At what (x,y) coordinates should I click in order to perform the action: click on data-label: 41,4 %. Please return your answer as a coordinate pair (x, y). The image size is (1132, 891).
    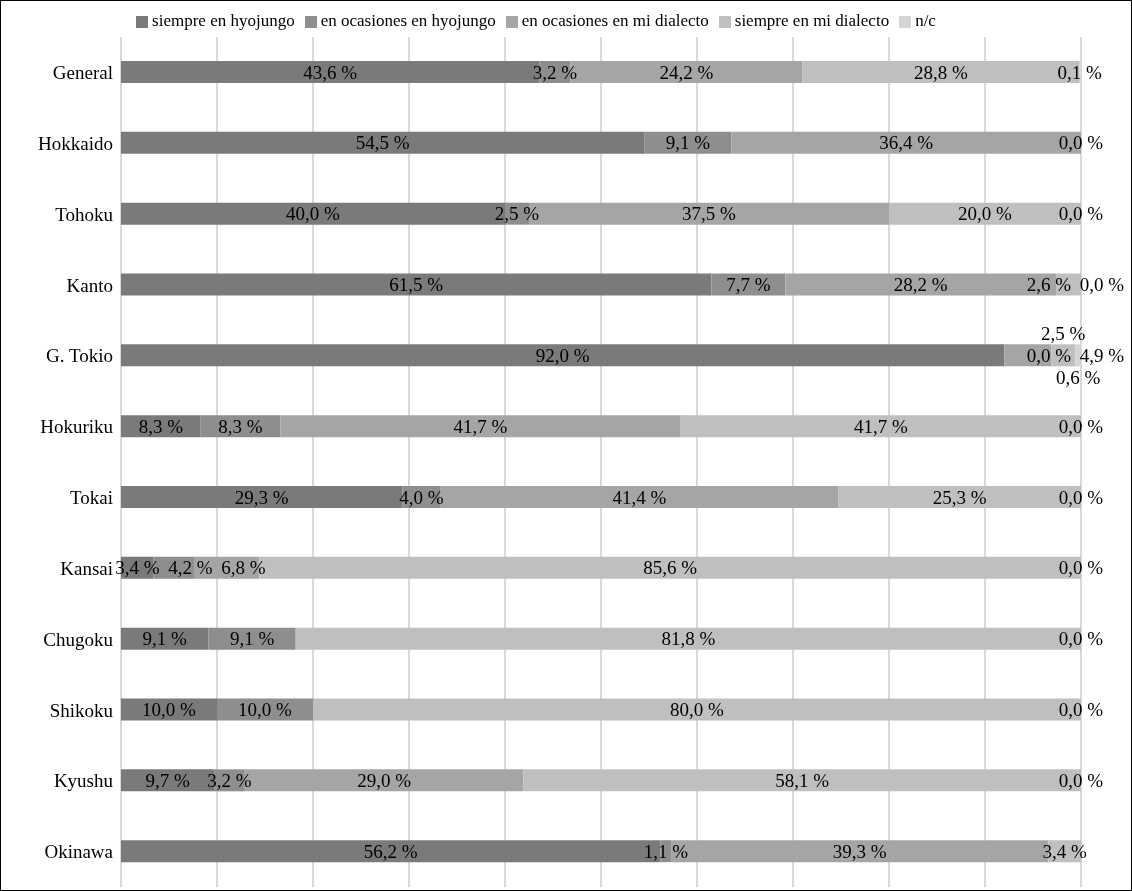
    Looking at the image, I should click on (639, 497).